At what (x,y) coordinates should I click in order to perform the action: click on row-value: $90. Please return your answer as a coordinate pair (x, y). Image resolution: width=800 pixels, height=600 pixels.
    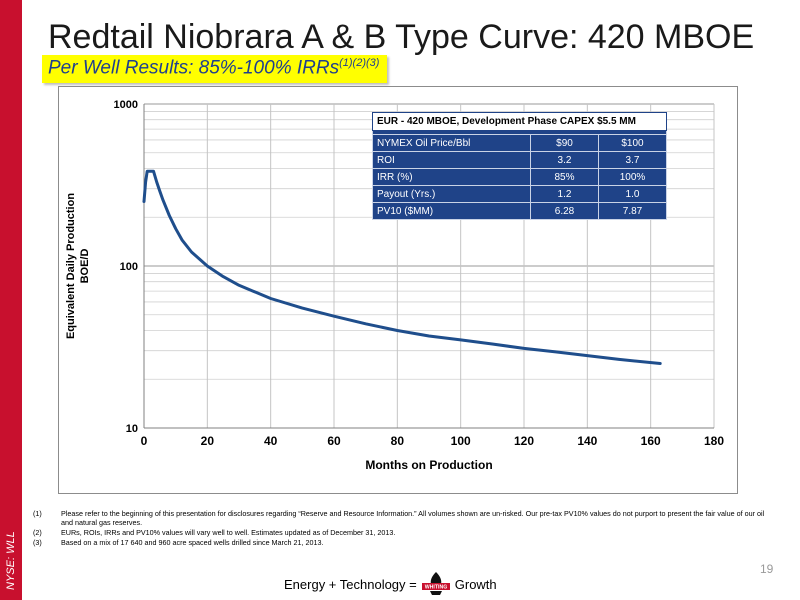
    Looking at the image, I should click on (564, 143).